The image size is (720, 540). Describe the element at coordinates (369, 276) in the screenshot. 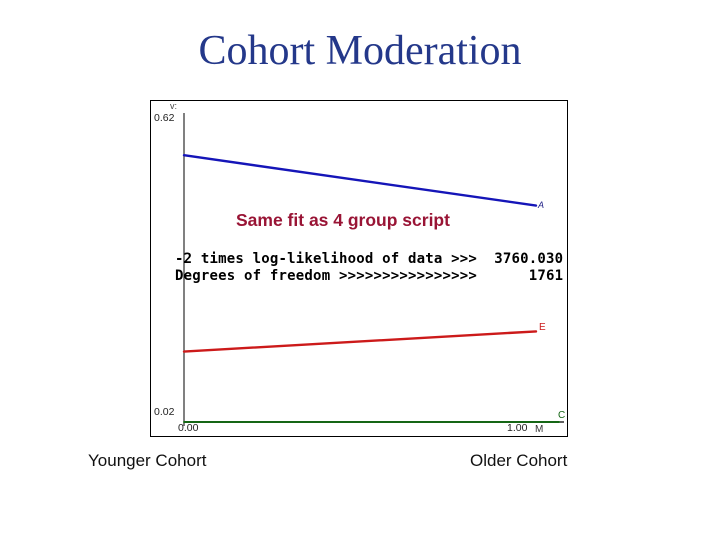

I see `stats-line-degrees-freedom: Degrees of freedom >>>>>>>>>>>>>>>> 1761` at that location.